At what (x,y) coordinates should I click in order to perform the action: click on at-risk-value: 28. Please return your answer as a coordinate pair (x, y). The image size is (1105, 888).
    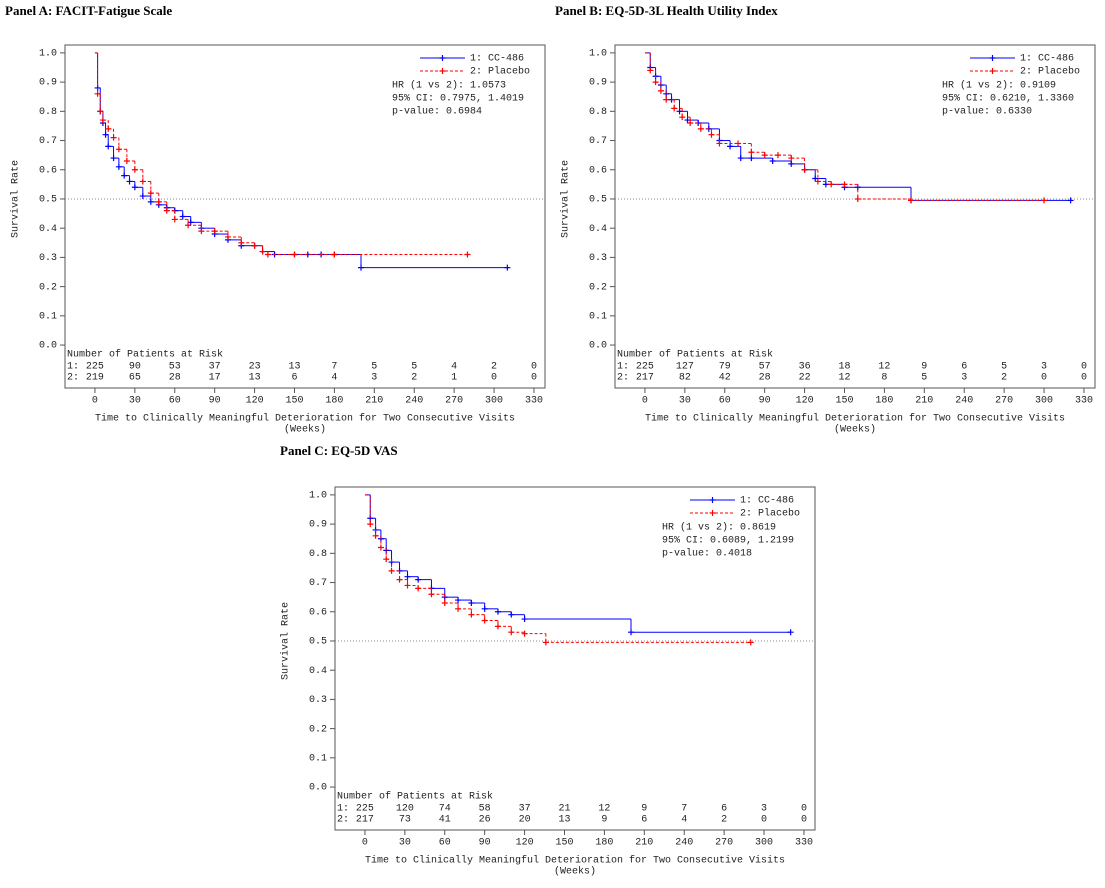
    Looking at the image, I should click on (175, 378).